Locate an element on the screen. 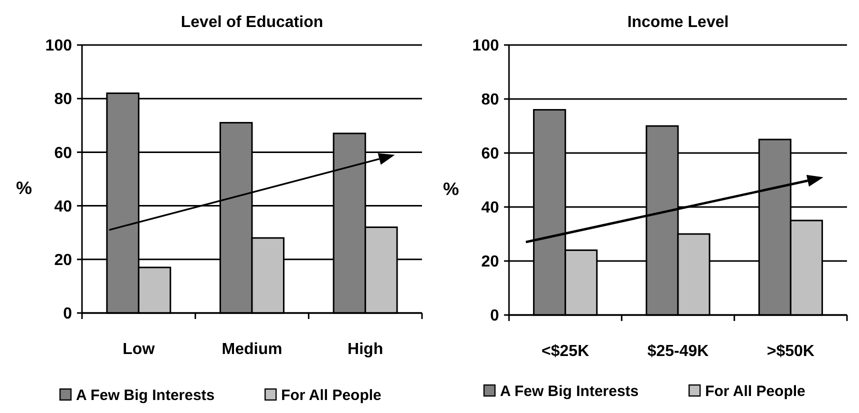 This screenshot has width=859, height=413. x-tick-label: <$25K is located at coordinates (566, 351).